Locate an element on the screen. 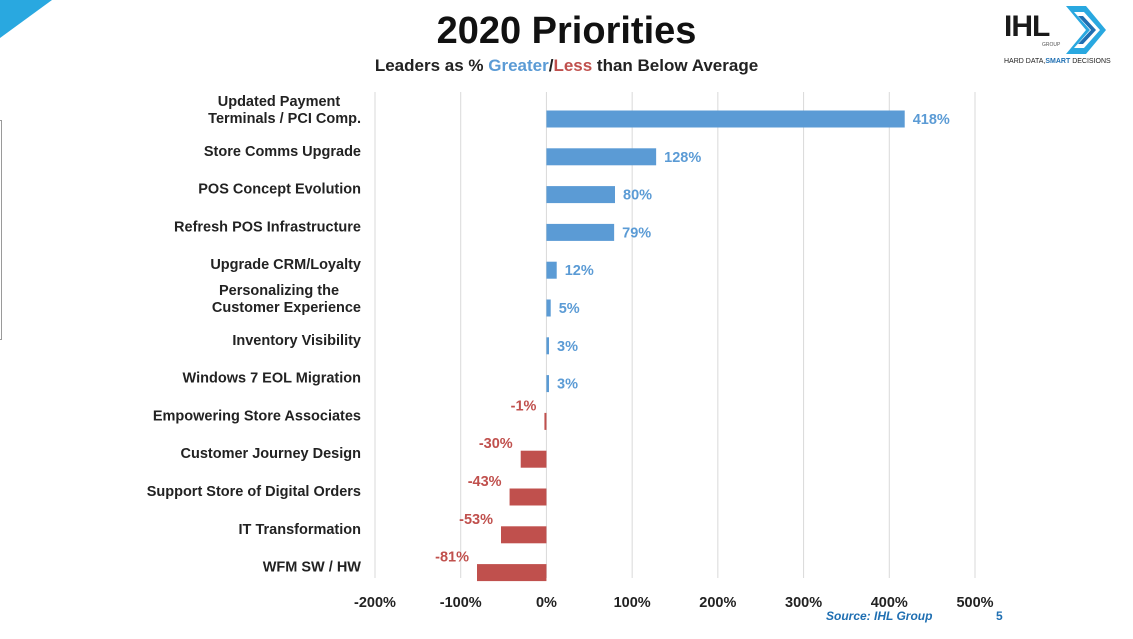 Image resolution: width=1133 pixels, height=639 pixels. category-label-line: Personalizing the is located at coordinates (279, 291).